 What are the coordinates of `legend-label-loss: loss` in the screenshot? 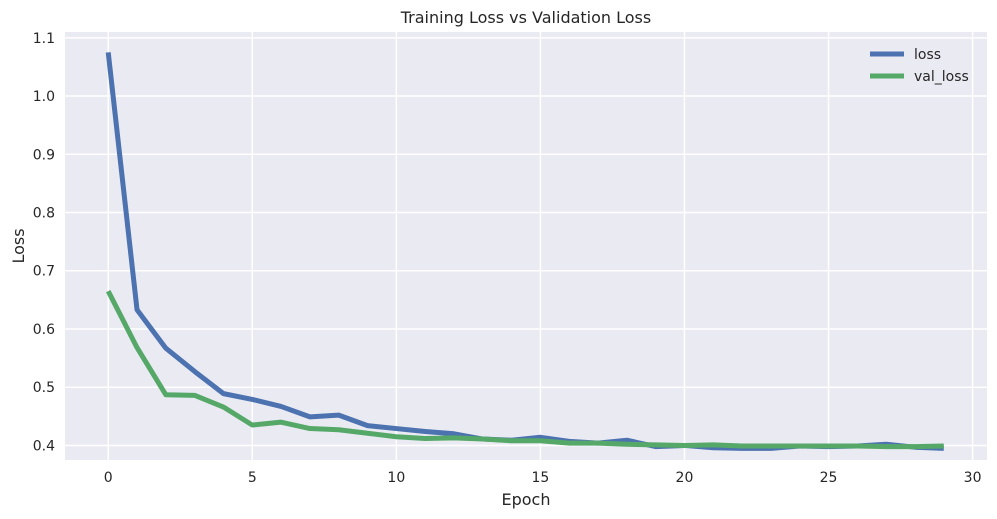 It's located at (927, 55).